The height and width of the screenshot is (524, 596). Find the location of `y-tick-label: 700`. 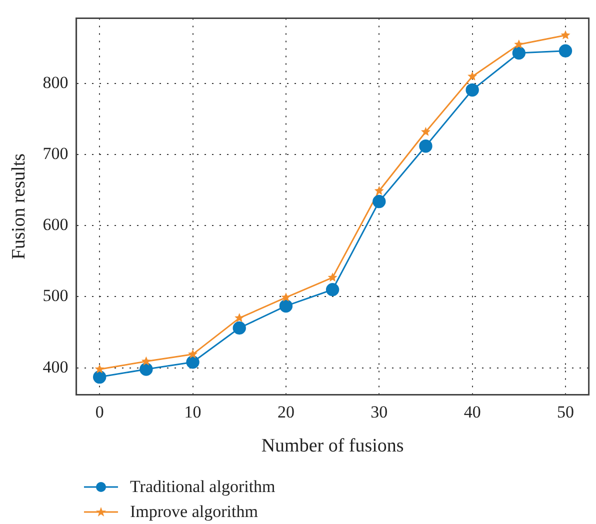

y-tick-label: 700 is located at coordinates (55, 154).